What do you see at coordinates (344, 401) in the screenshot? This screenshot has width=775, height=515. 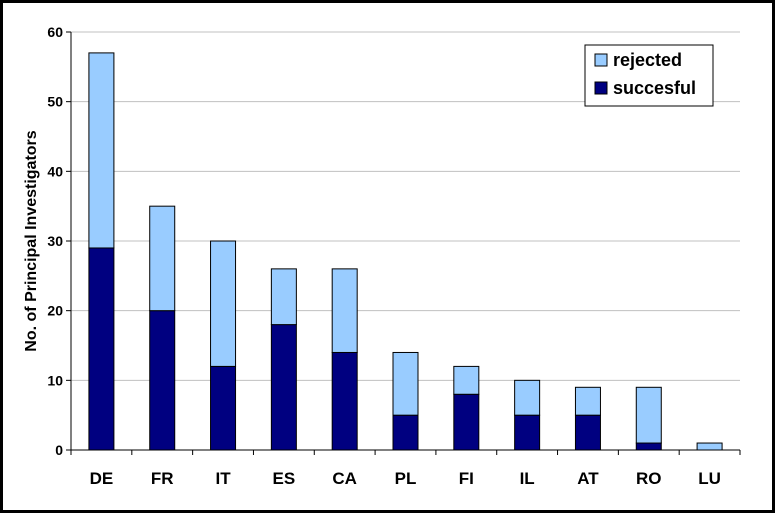 I see `bar-succesful-CA` at bounding box center [344, 401].